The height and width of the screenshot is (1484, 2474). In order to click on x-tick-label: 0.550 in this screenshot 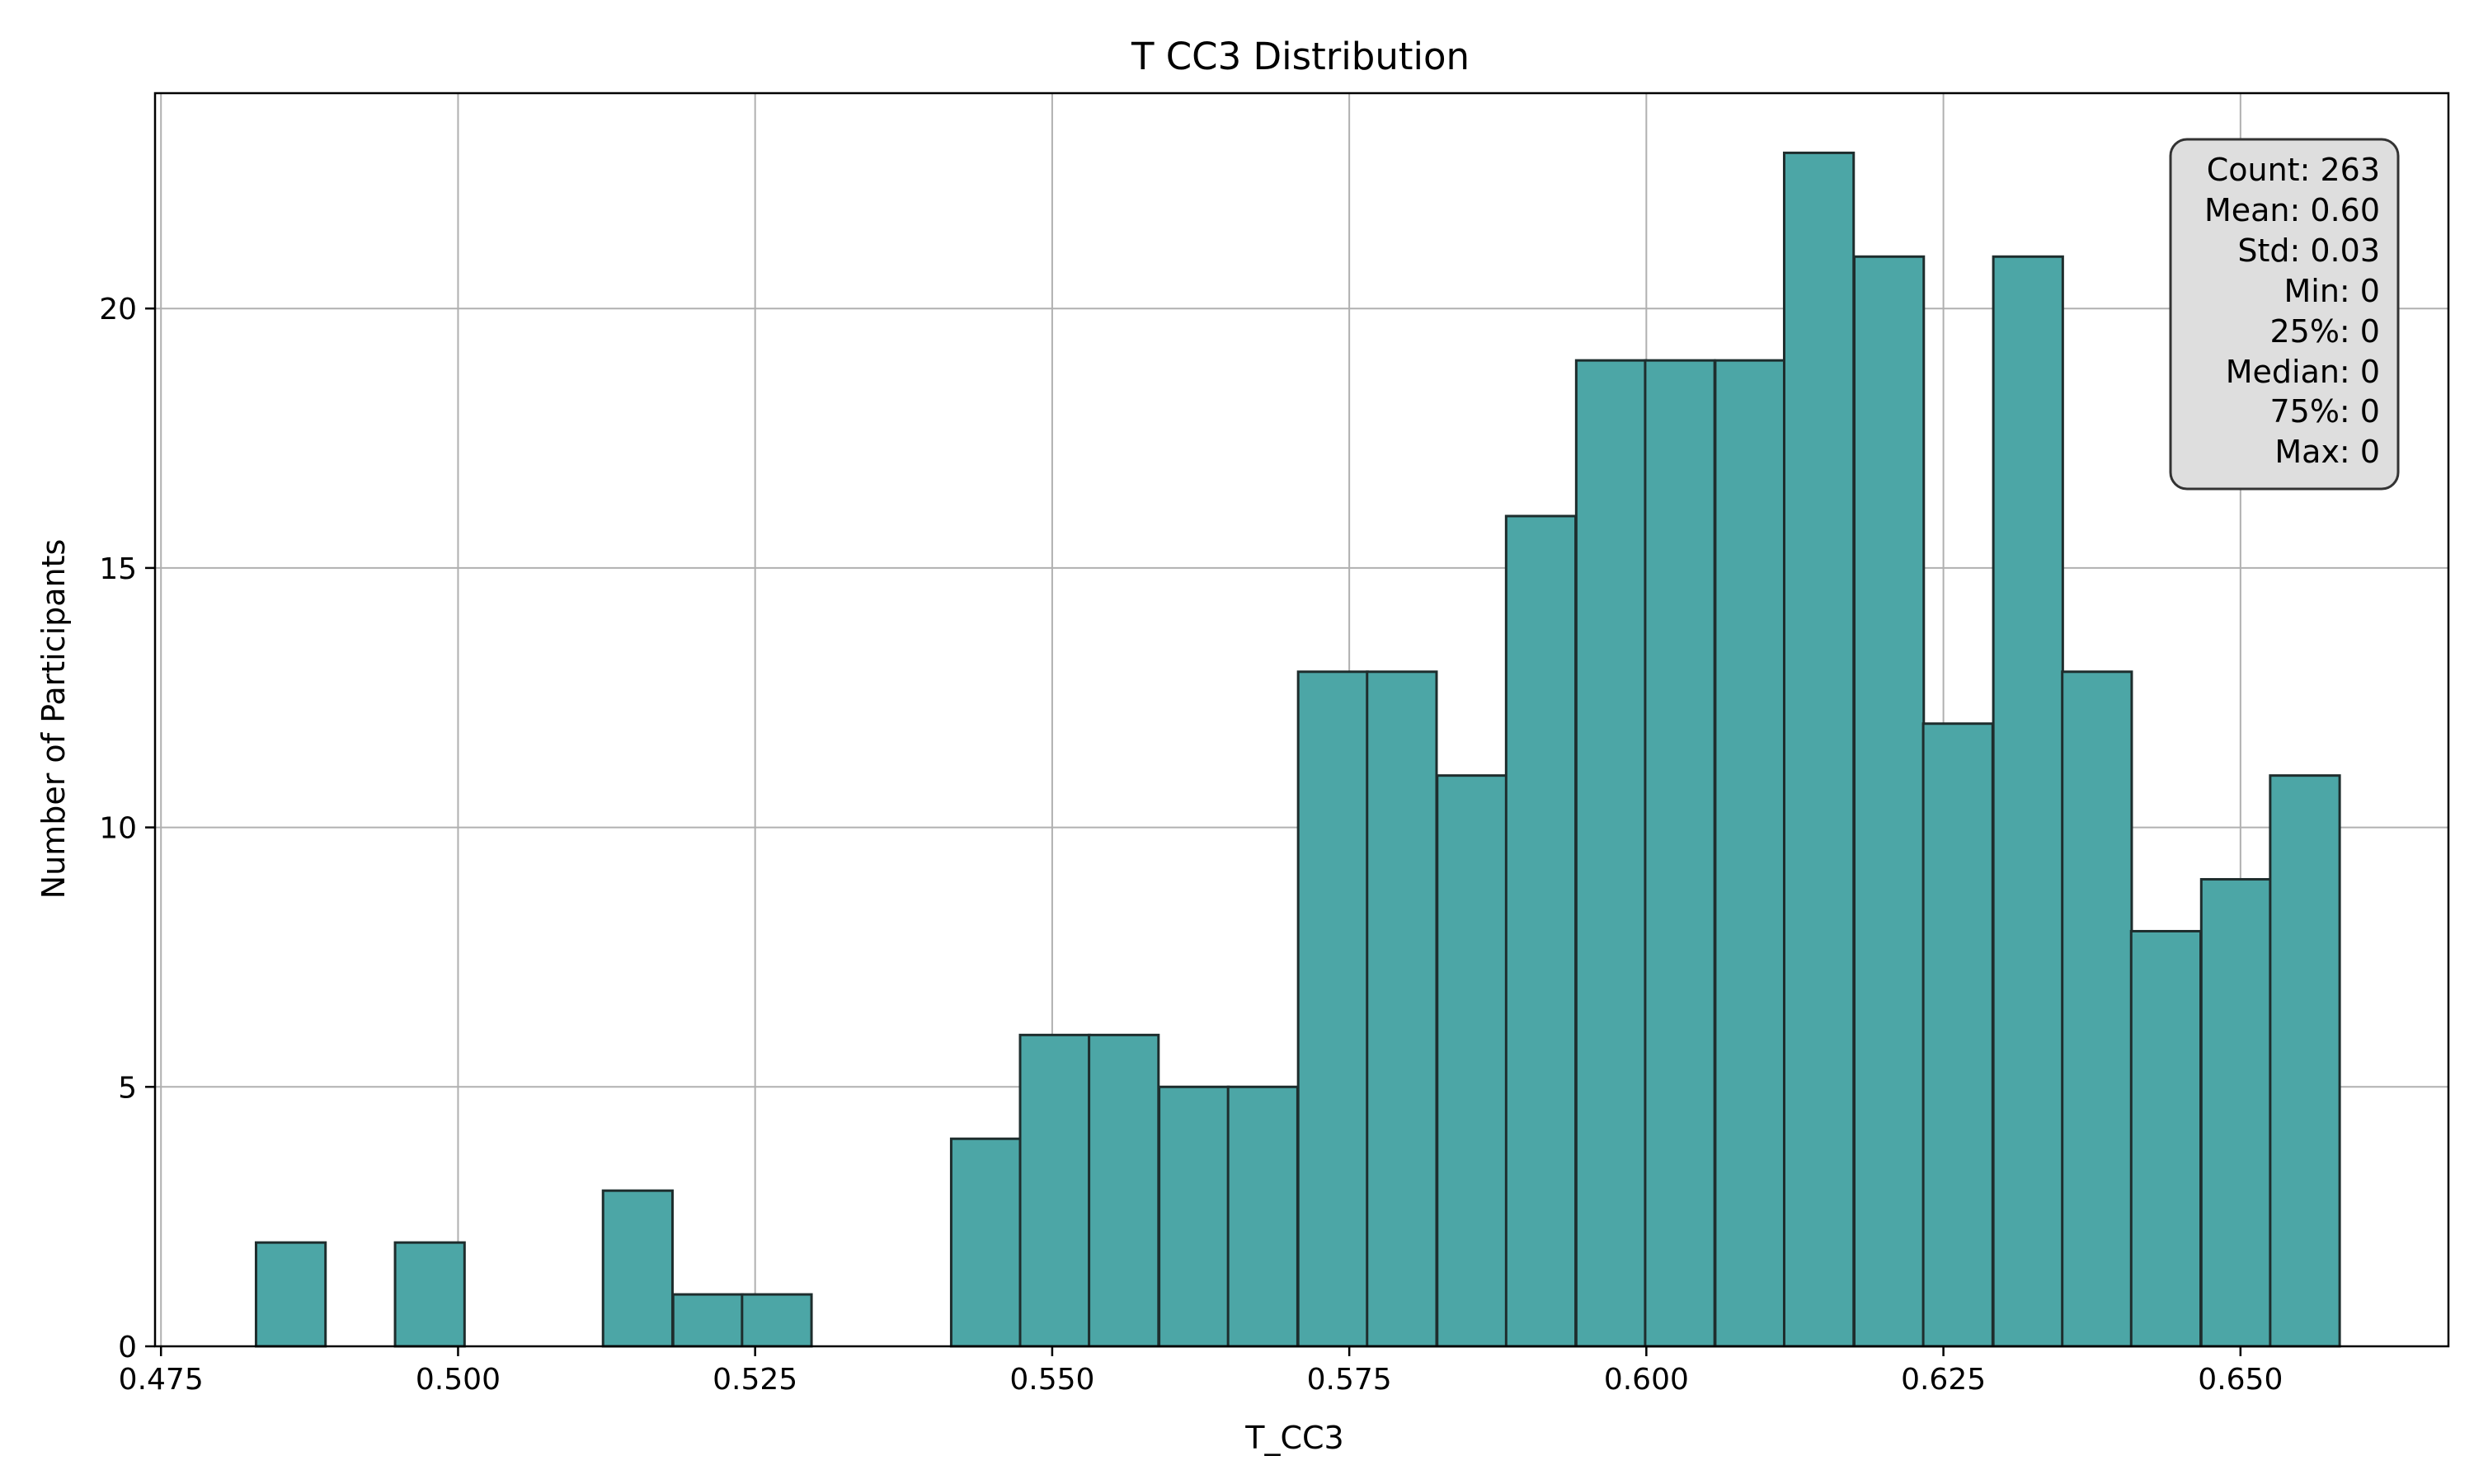, I will do `click(1051, 1380)`.